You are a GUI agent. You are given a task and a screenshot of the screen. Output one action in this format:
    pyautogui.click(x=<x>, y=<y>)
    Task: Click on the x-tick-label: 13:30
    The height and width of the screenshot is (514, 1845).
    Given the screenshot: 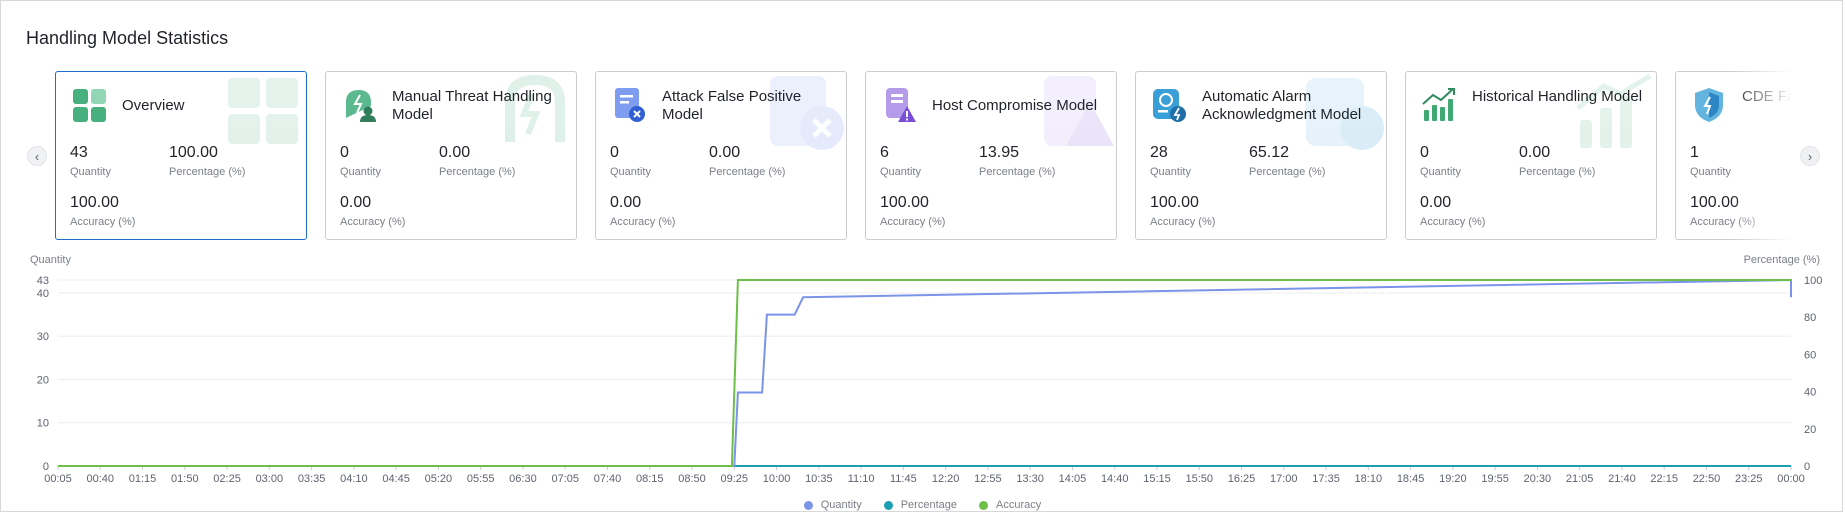 What is the action you would take?
    pyautogui.click(x=1030, y=479)
    